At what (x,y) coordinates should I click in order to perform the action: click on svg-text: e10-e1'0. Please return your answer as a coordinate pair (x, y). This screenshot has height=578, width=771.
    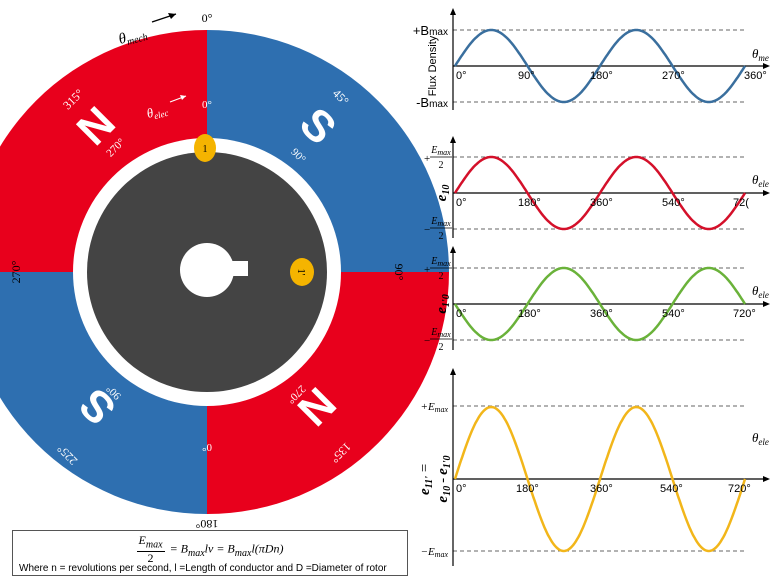
    Looking at the image, I should click on (444, 478).